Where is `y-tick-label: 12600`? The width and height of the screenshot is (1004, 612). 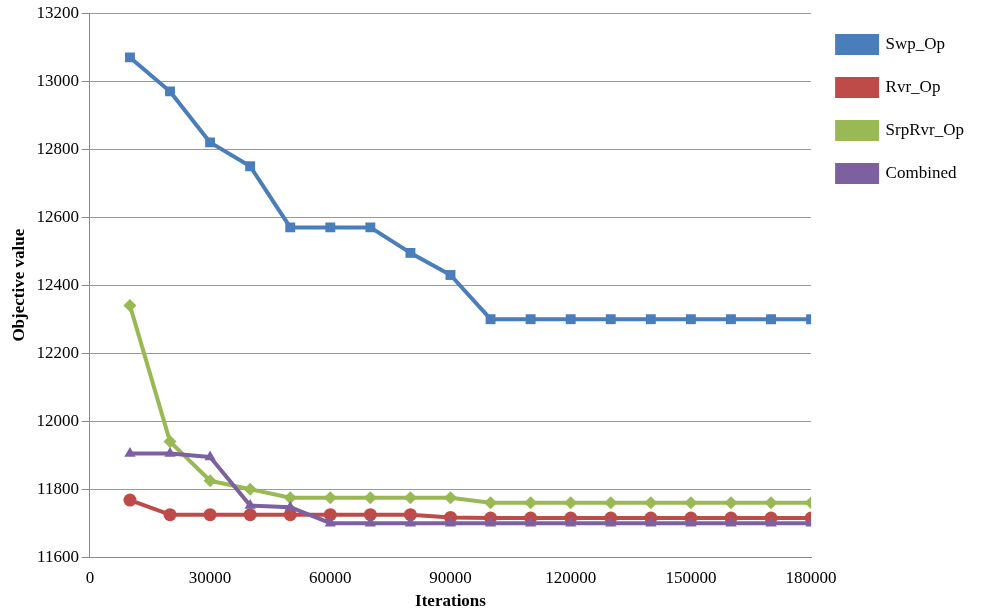
y-tick-label: 12600 is located at coordinates (57, 216).